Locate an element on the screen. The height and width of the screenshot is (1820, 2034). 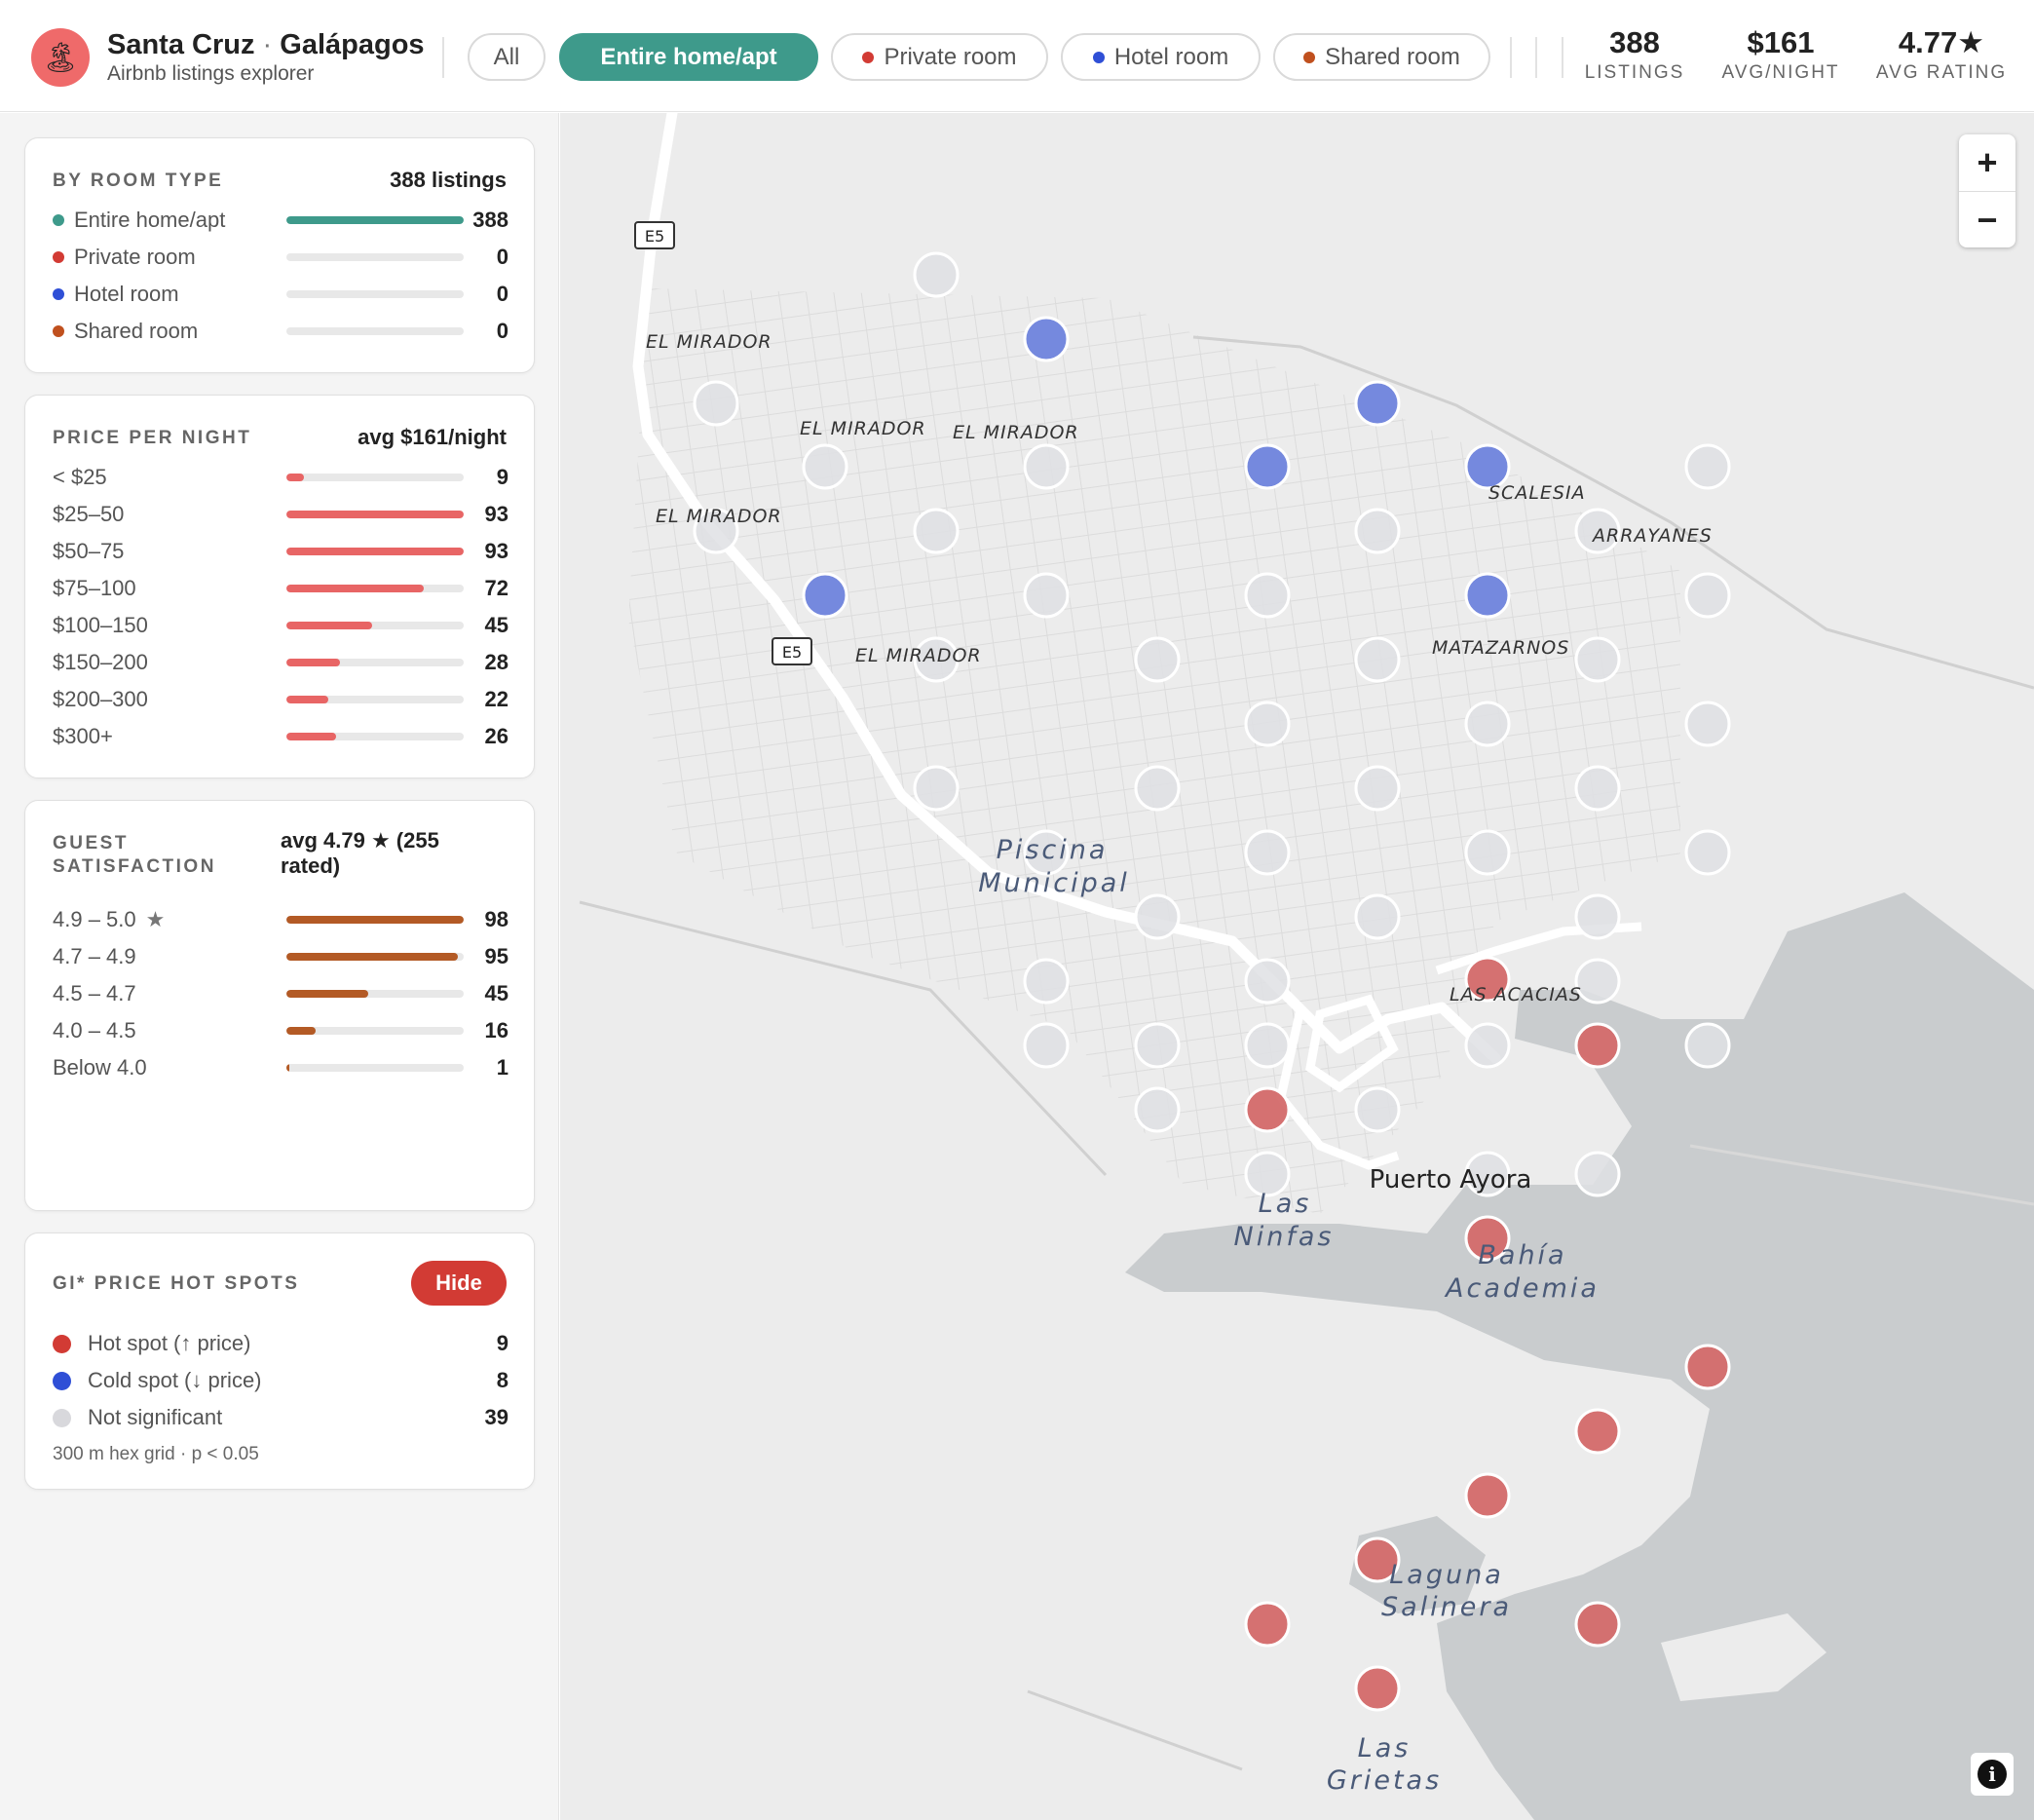
sat-row-value: 16 is located at coordinates (496, 1030).